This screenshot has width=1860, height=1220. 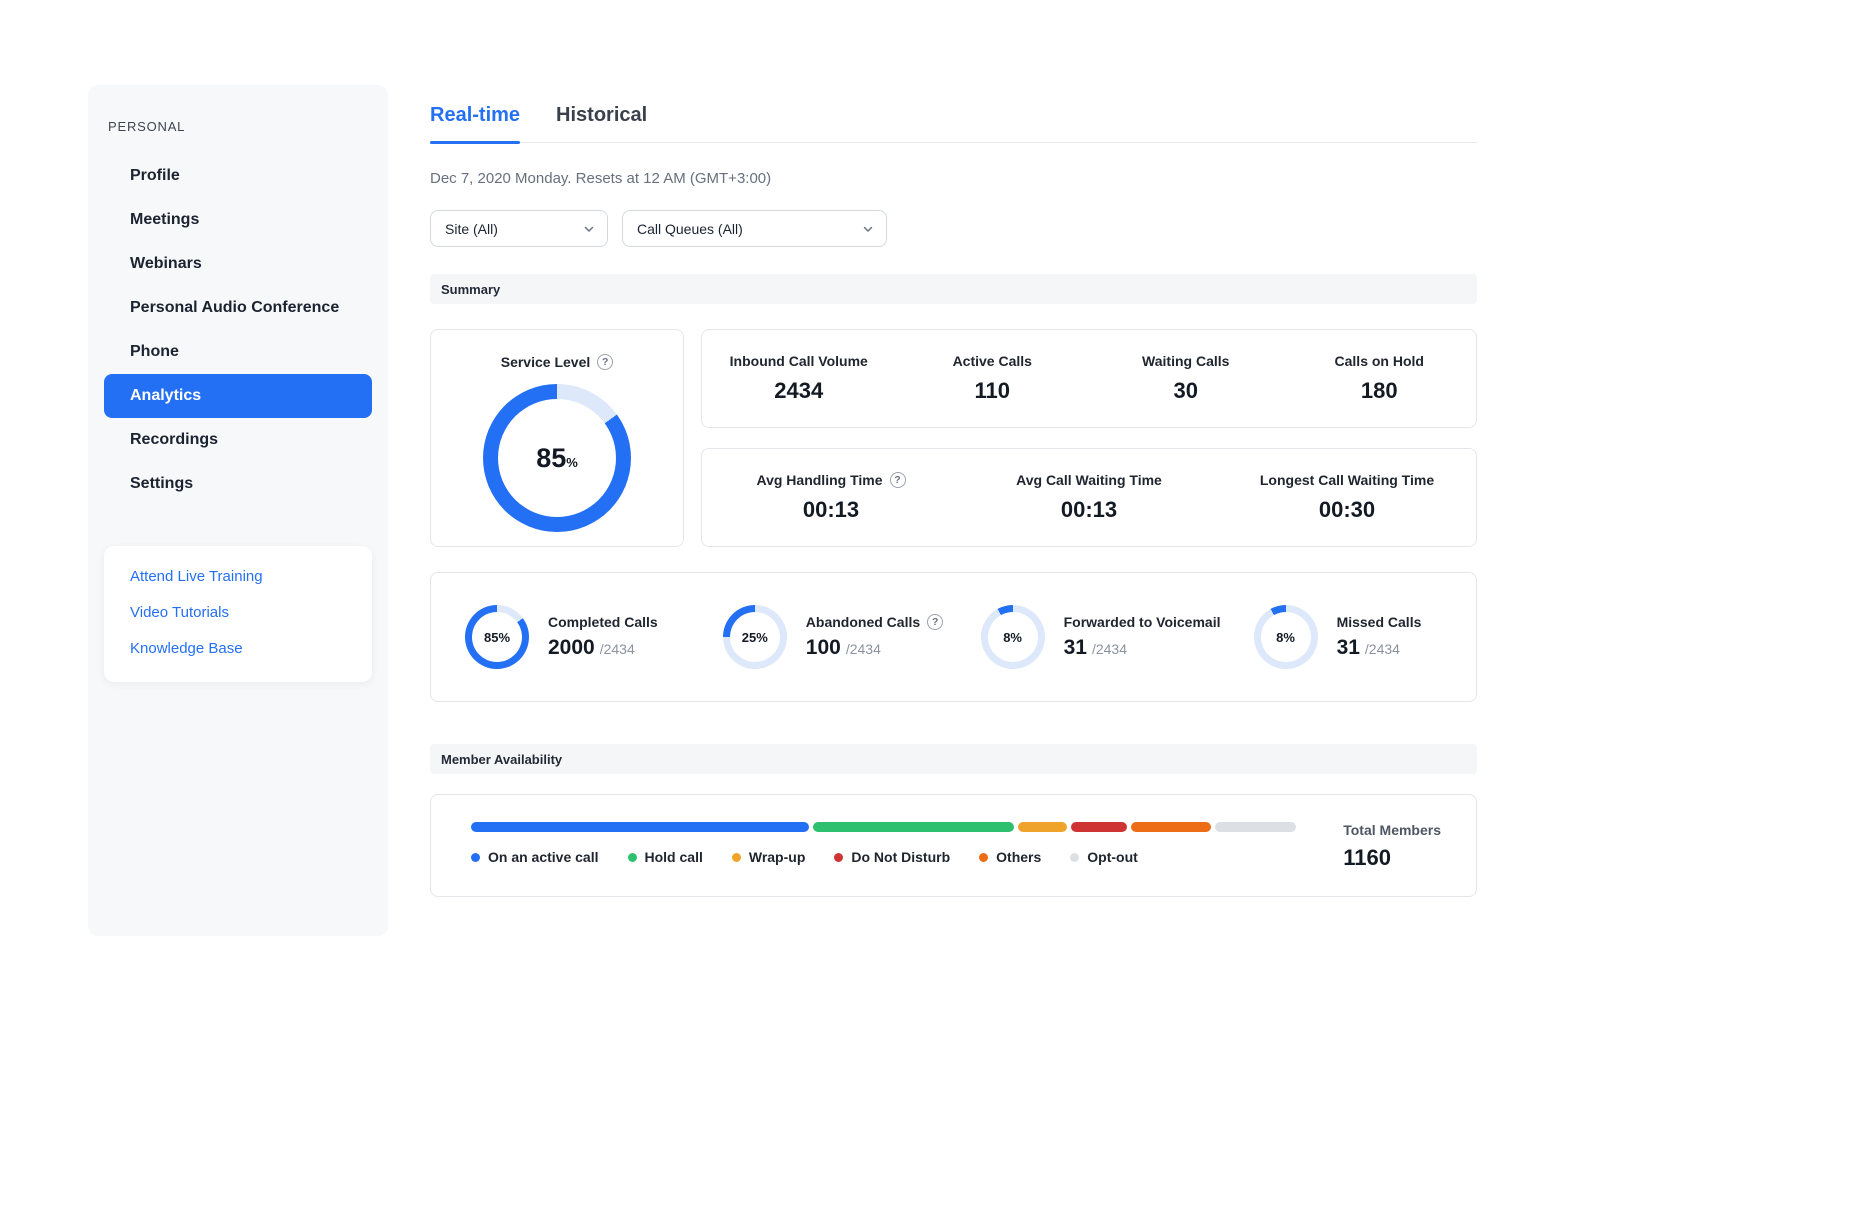 I want to click on call-queues-filter-dropdown: Call Queues (All), so click(x=754, y=228).